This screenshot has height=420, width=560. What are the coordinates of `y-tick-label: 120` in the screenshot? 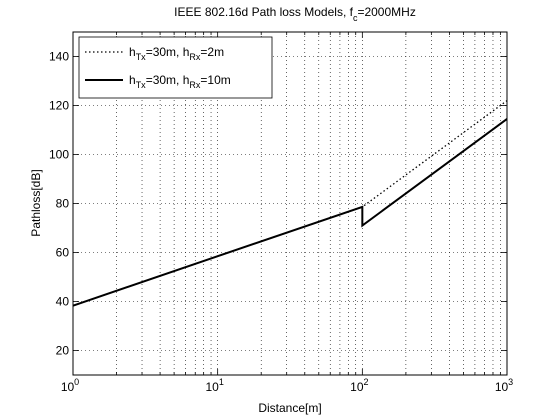 It's located at (59, 106).